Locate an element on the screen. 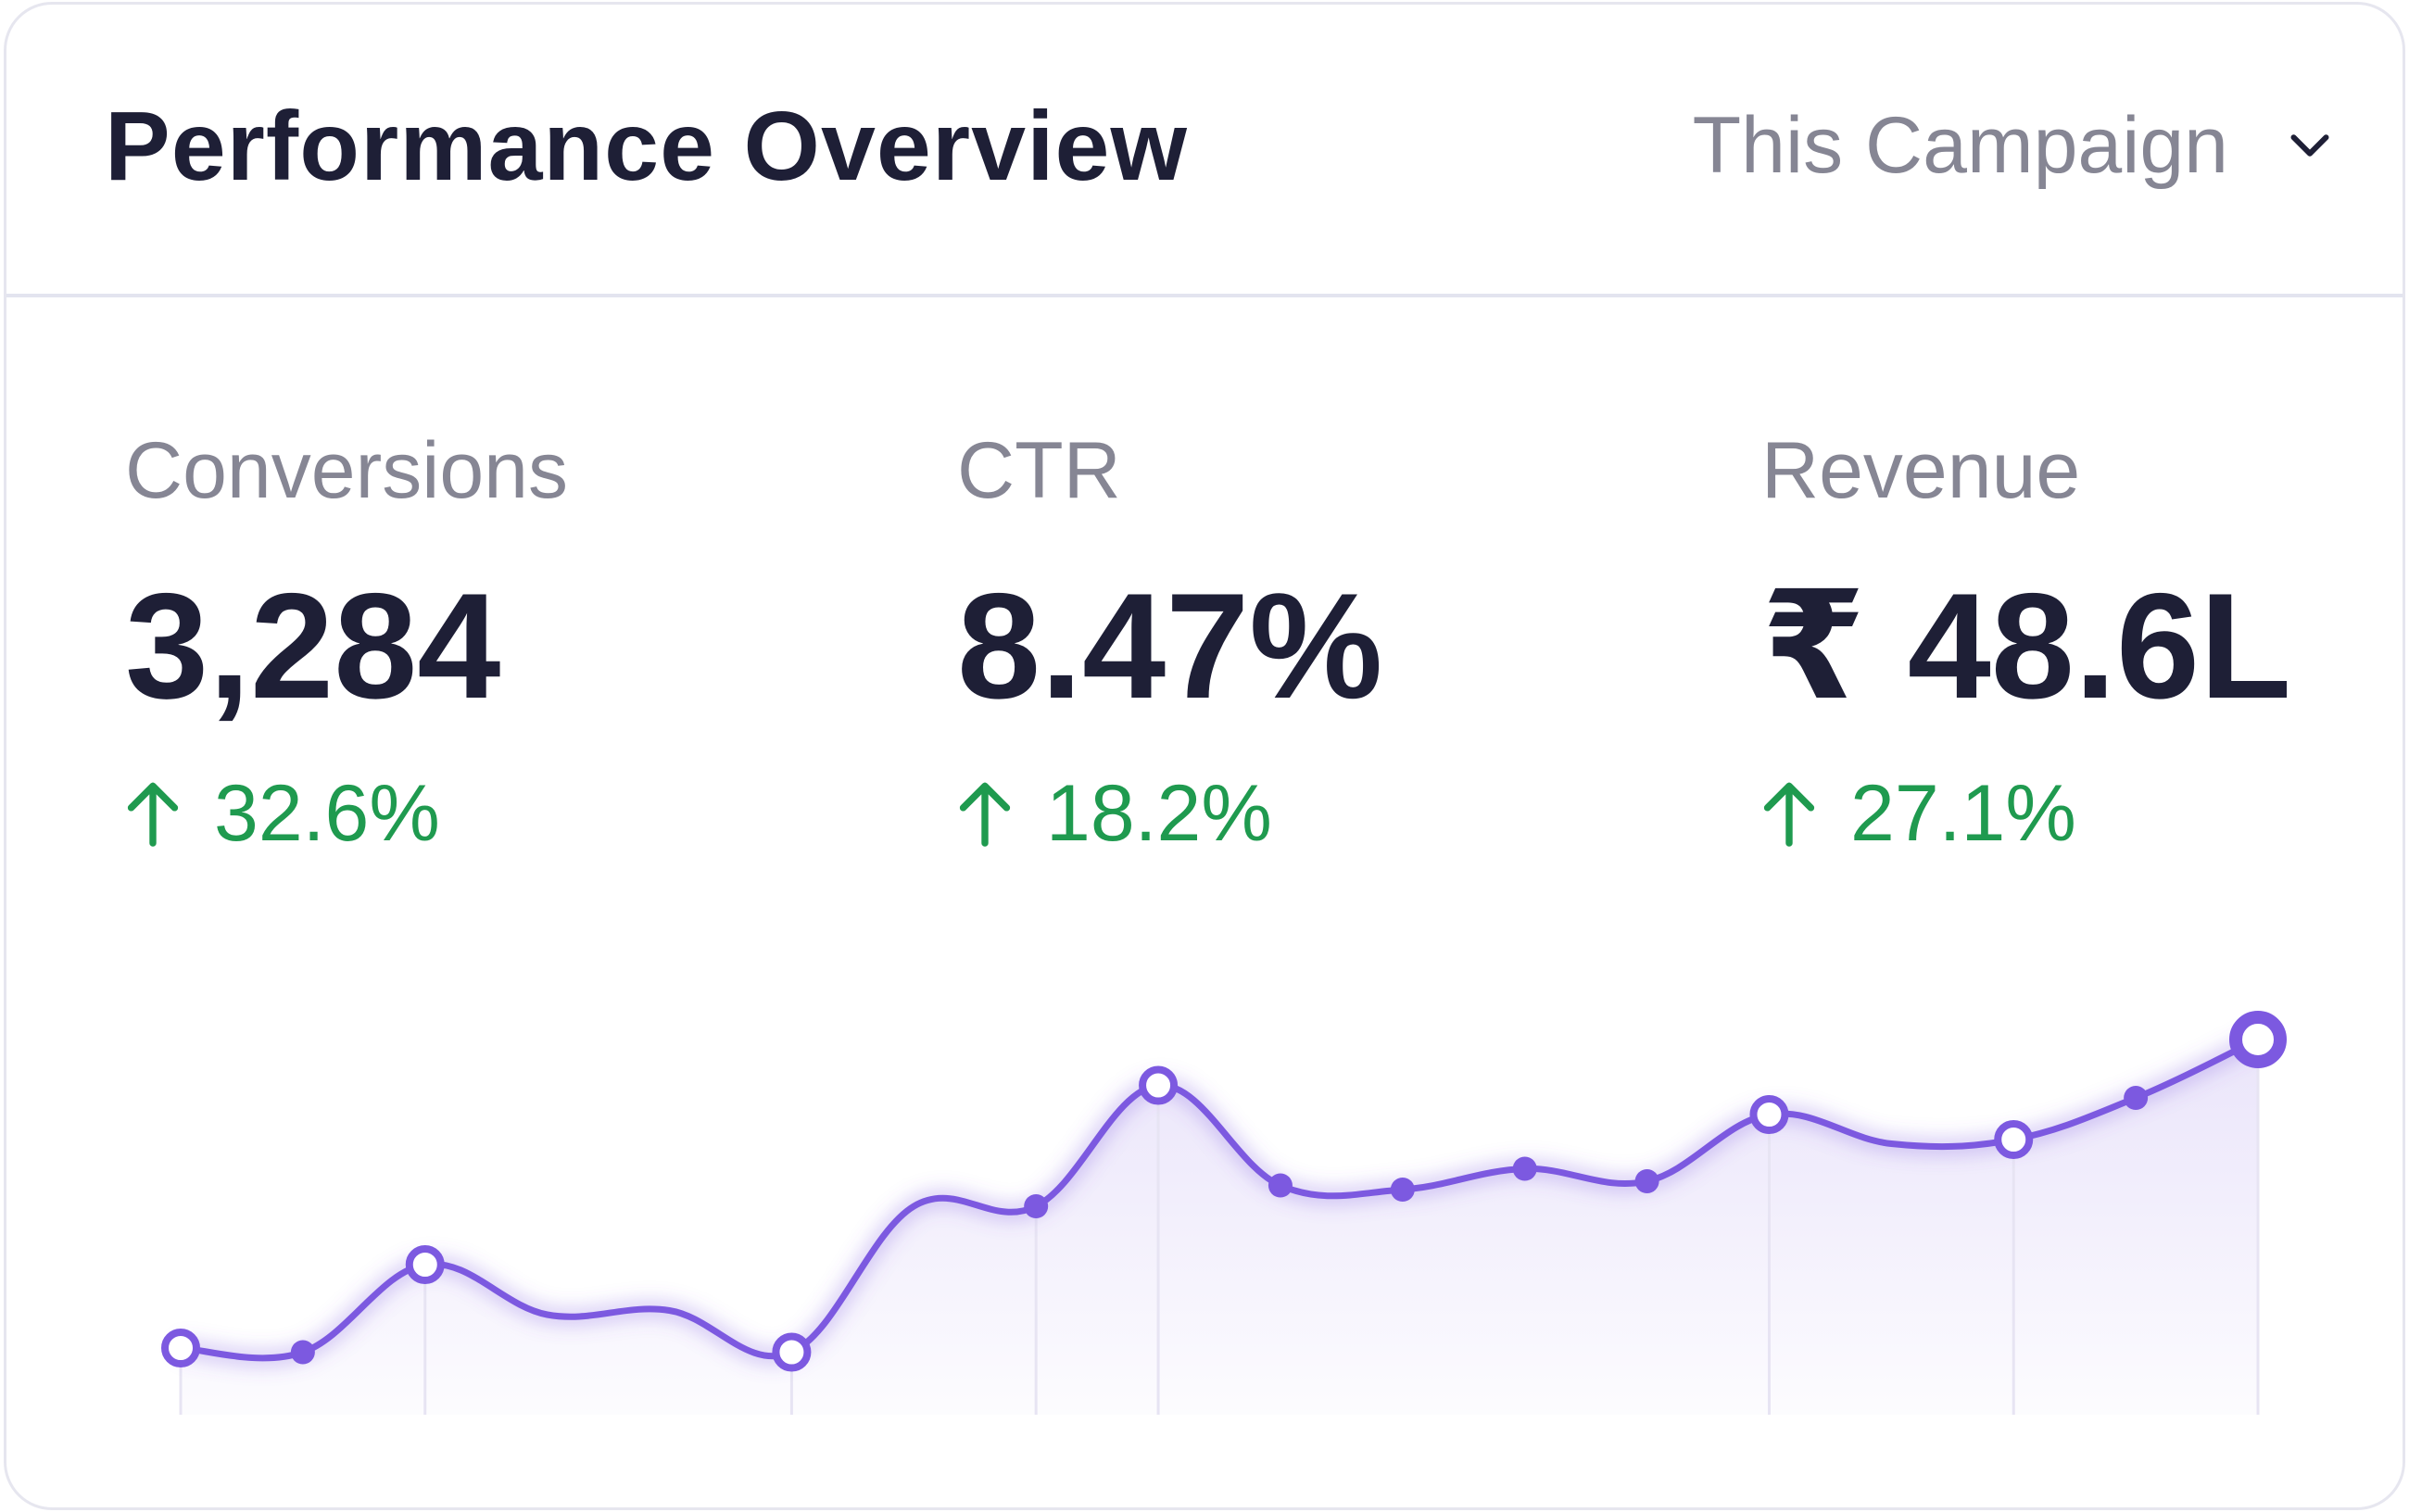 Image resolution: width=2409 pixels, height=1512 pixels. metric-change: 18.2% is located at coordinates (1169, 813).